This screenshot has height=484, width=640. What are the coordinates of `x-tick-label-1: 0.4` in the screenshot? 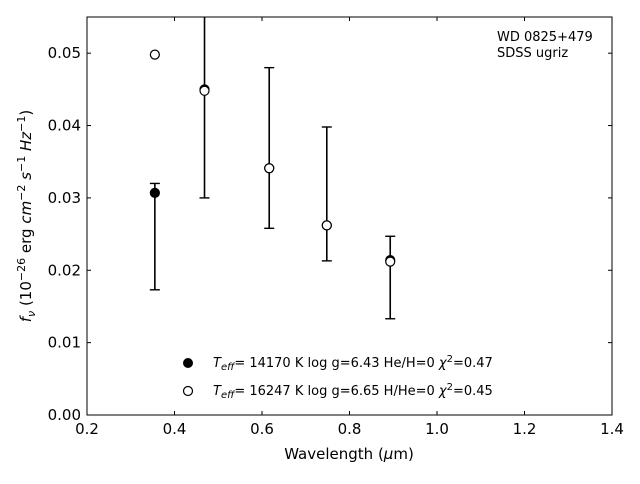 It's located at (175, 429).